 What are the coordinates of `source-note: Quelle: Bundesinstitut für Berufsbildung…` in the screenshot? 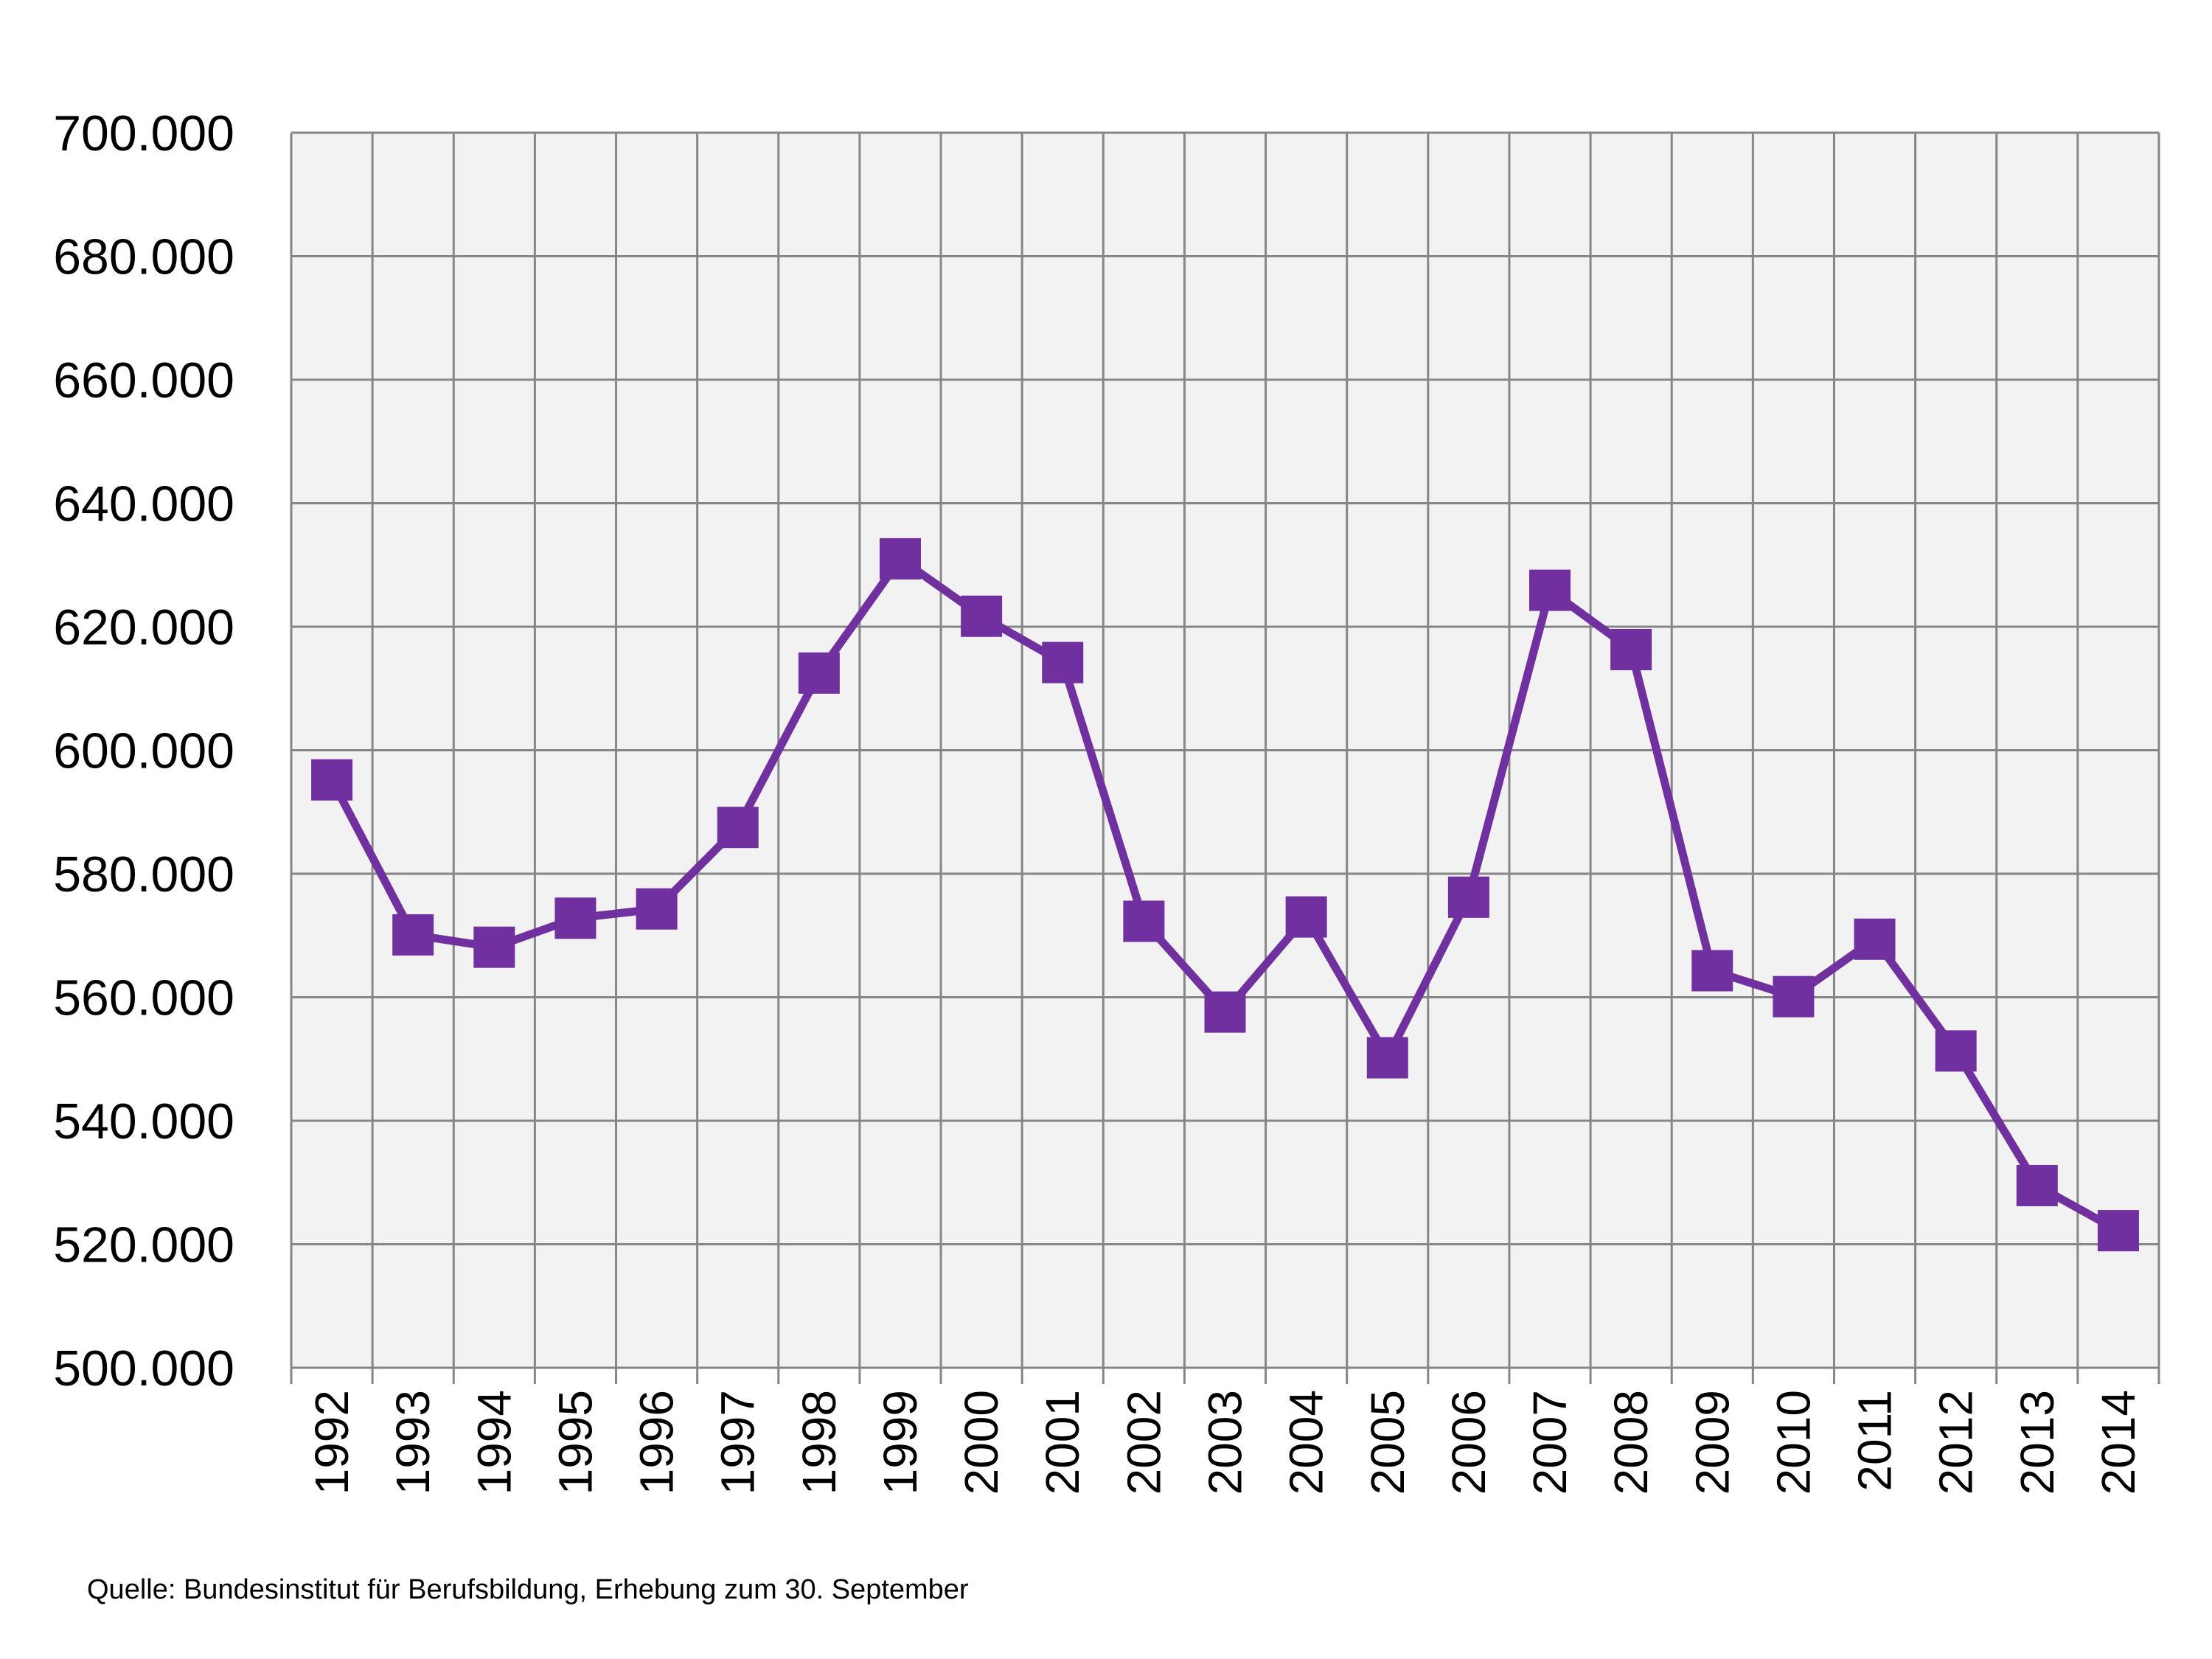 It's located at (528, 1589).